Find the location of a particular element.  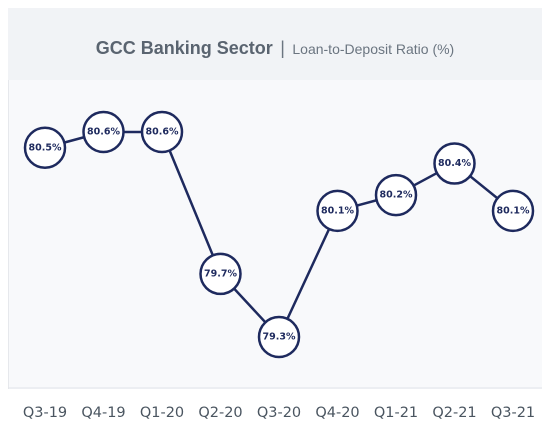

x-tick-label: Q4-20 is located at coordinates (337, 413).